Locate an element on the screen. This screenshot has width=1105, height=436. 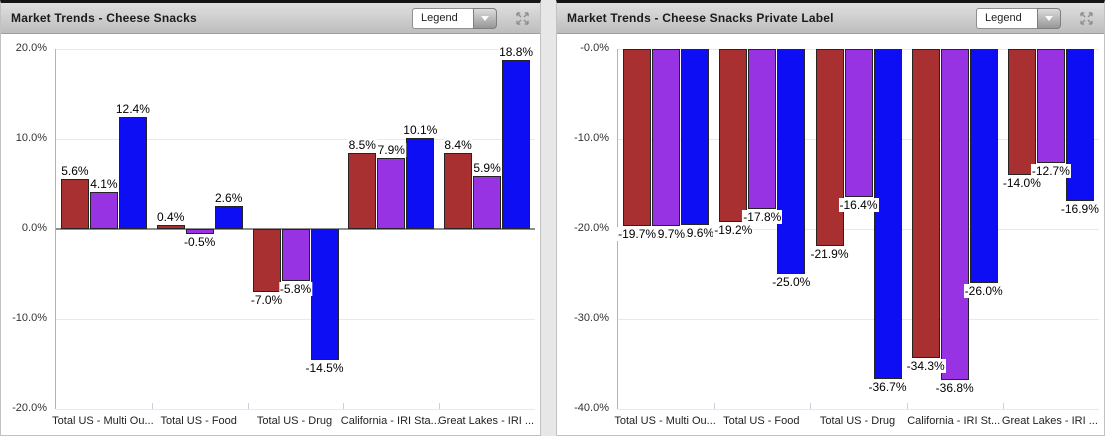
panel-header: Market Trends - Cheese Snacks Legend is located at coordinates (270, 18).